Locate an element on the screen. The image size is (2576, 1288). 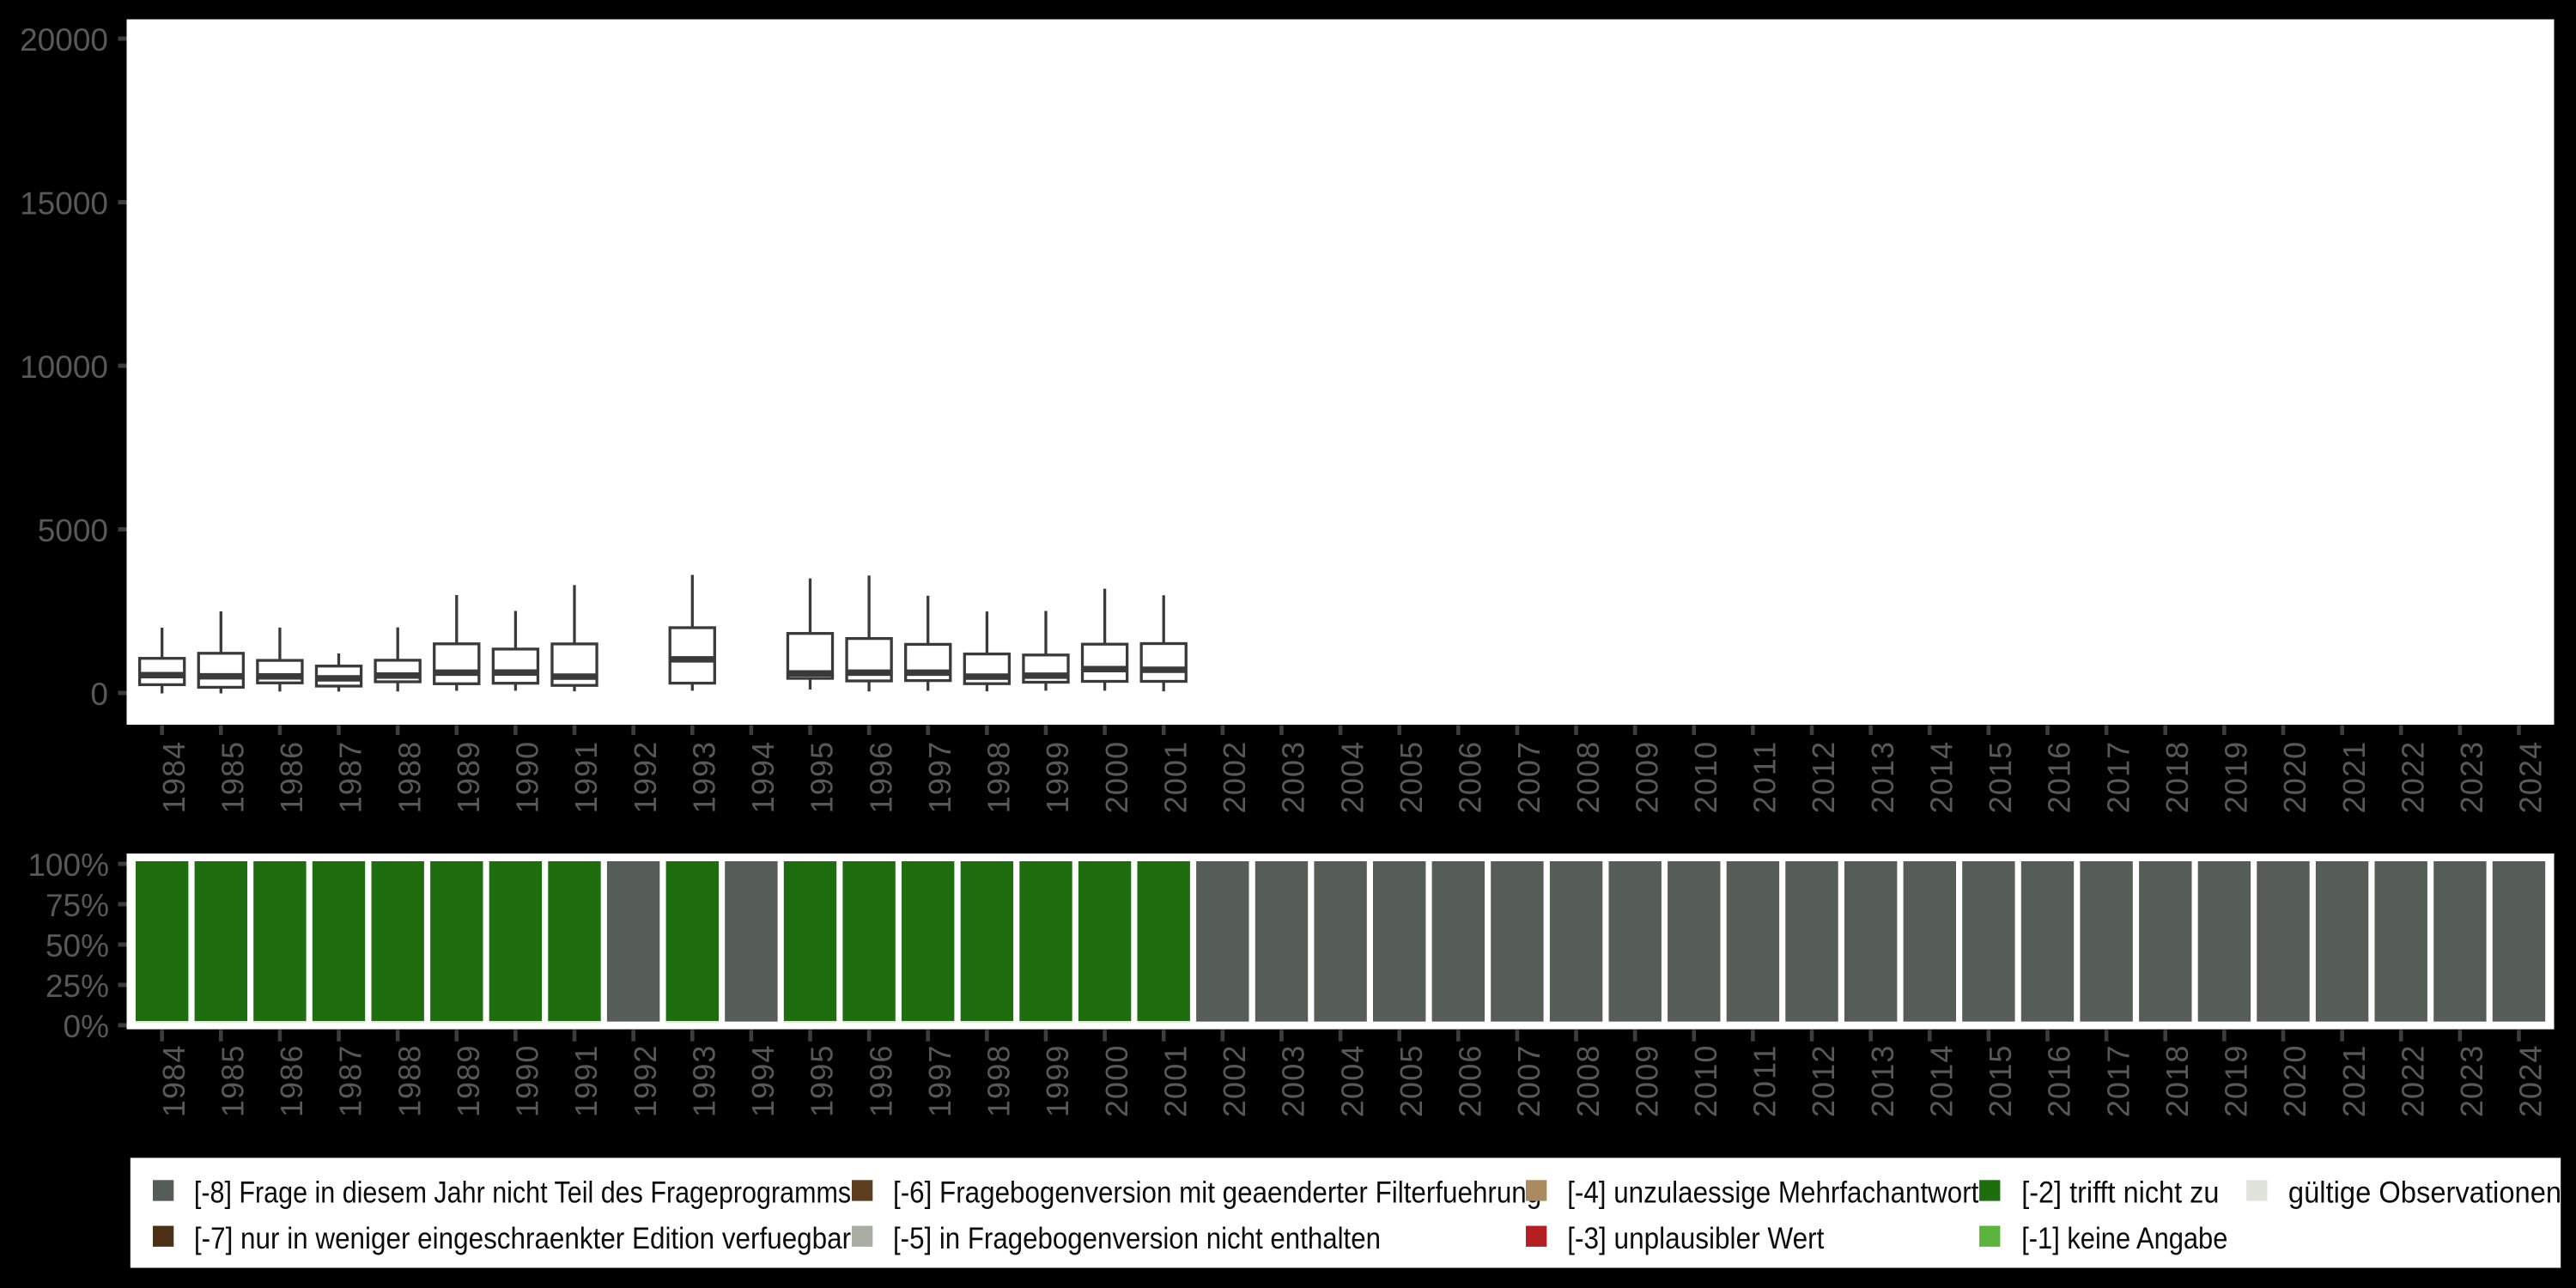
svg-text: 5000 is located at coordinates (73, 531).